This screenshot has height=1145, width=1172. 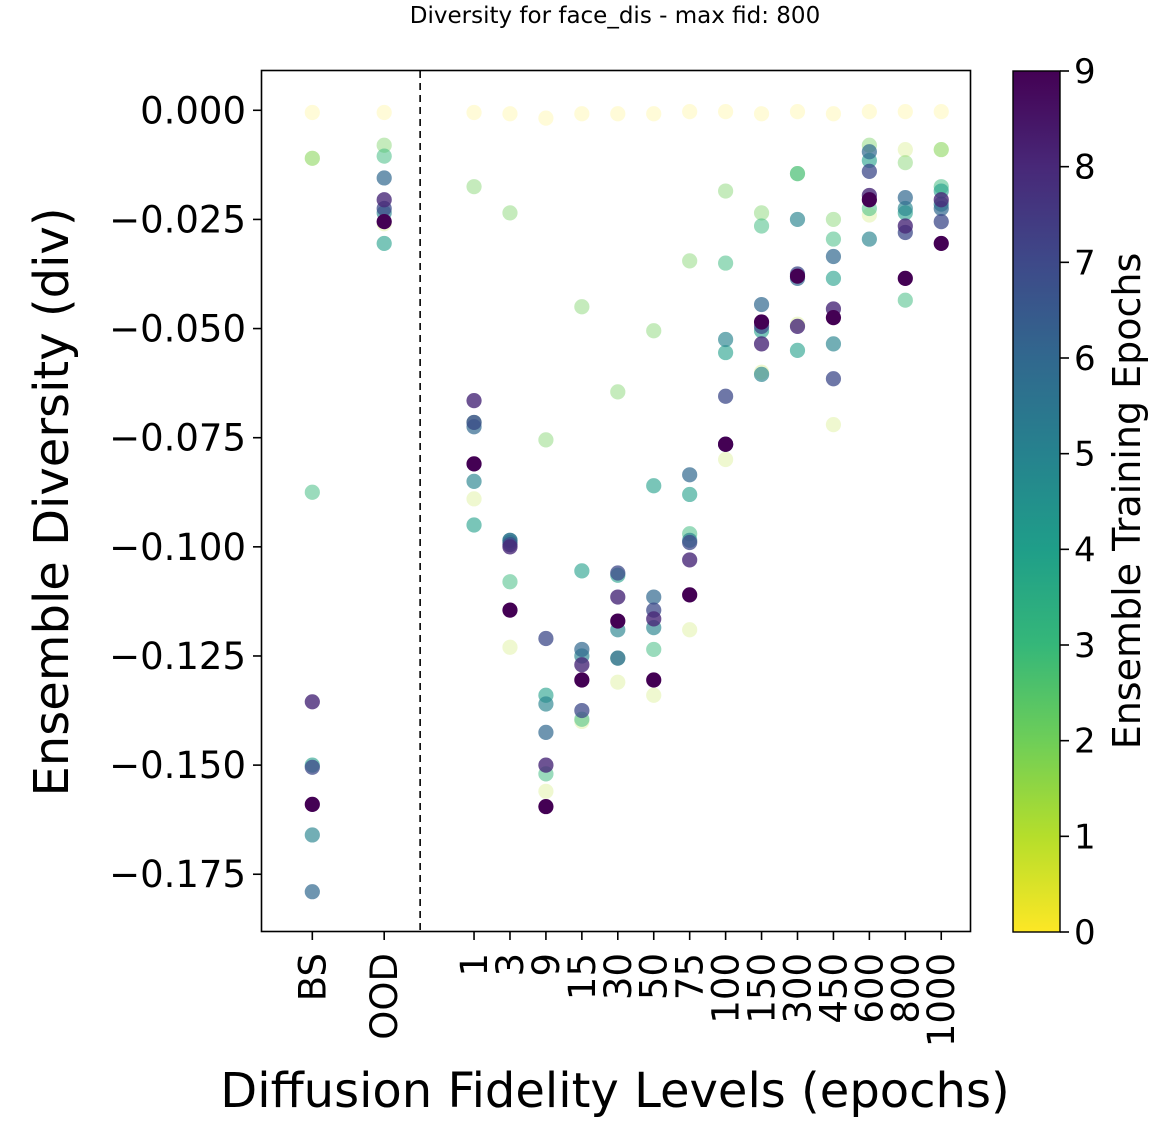 I want to click on x-tick-label: 9, so click(x=546, y=965).